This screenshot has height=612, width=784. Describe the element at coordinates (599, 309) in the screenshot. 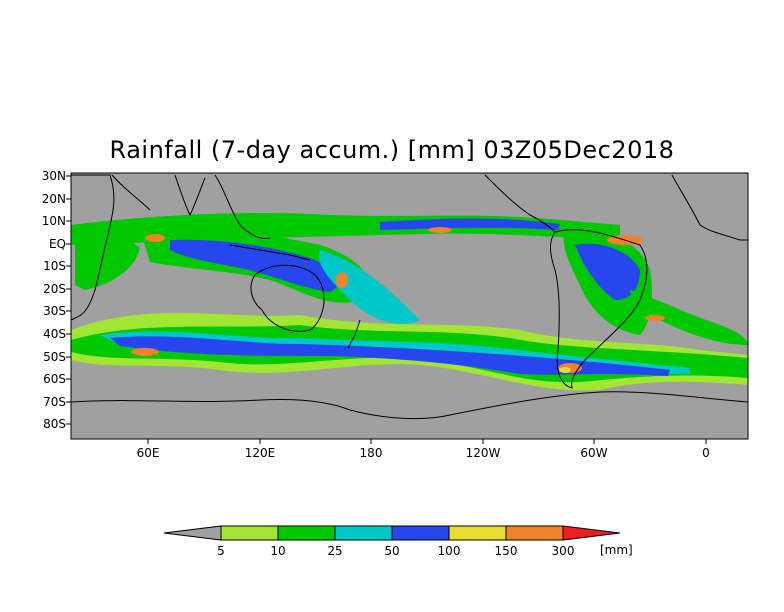

I see `coast-samerica` at that location.